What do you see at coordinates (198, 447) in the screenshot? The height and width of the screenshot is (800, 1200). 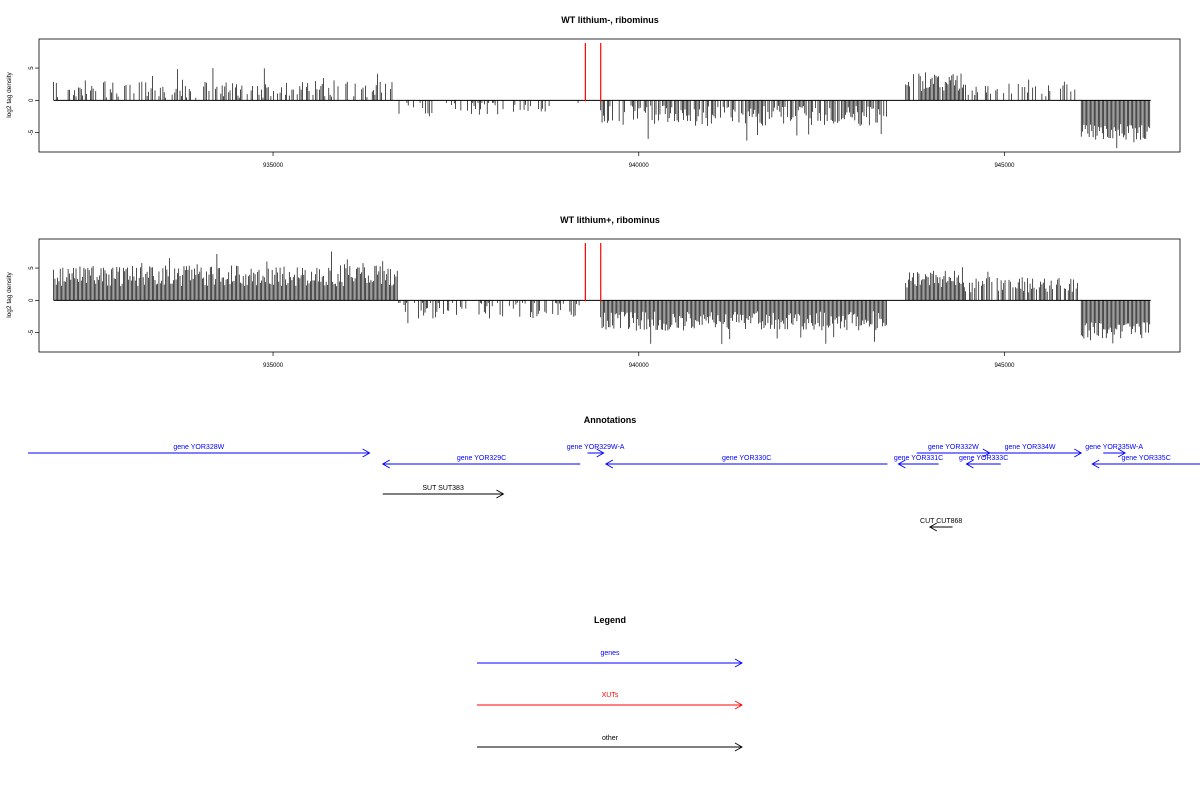 I see `feature-label: gene YOR328W` at bounding box center [198, 447].